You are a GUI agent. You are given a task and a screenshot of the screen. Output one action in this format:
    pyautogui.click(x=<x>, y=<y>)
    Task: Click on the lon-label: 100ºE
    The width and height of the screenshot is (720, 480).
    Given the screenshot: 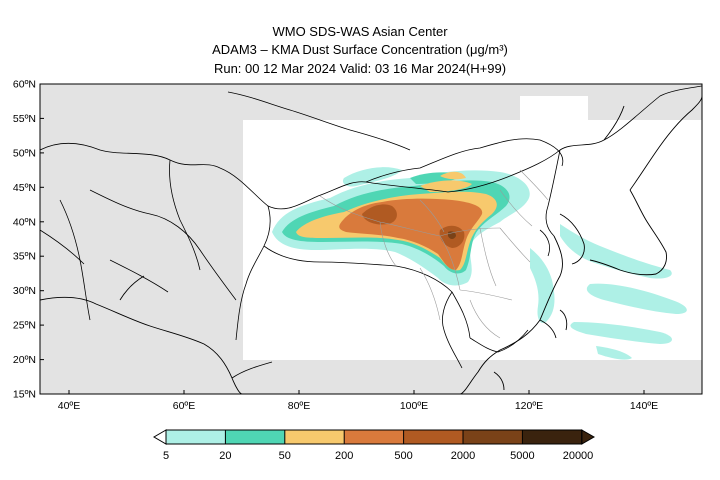 What is the action you would take?
    pyautogui.click(x=414, y=406)
    